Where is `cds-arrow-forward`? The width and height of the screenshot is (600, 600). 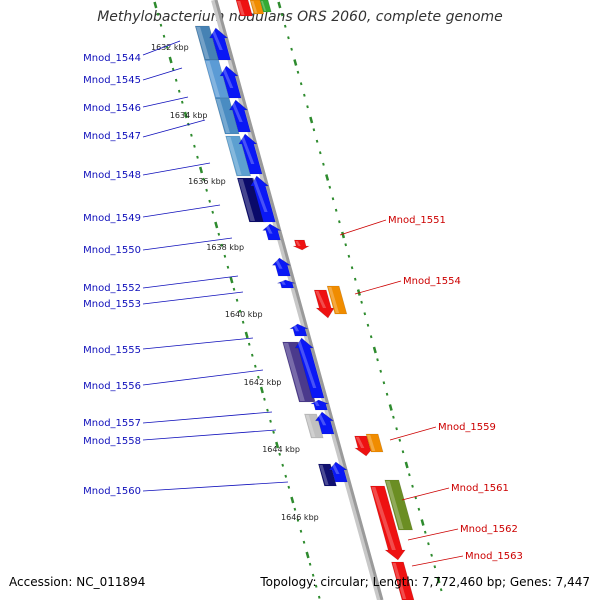 cds-arrow-forward is located at coordinates (324, 304).